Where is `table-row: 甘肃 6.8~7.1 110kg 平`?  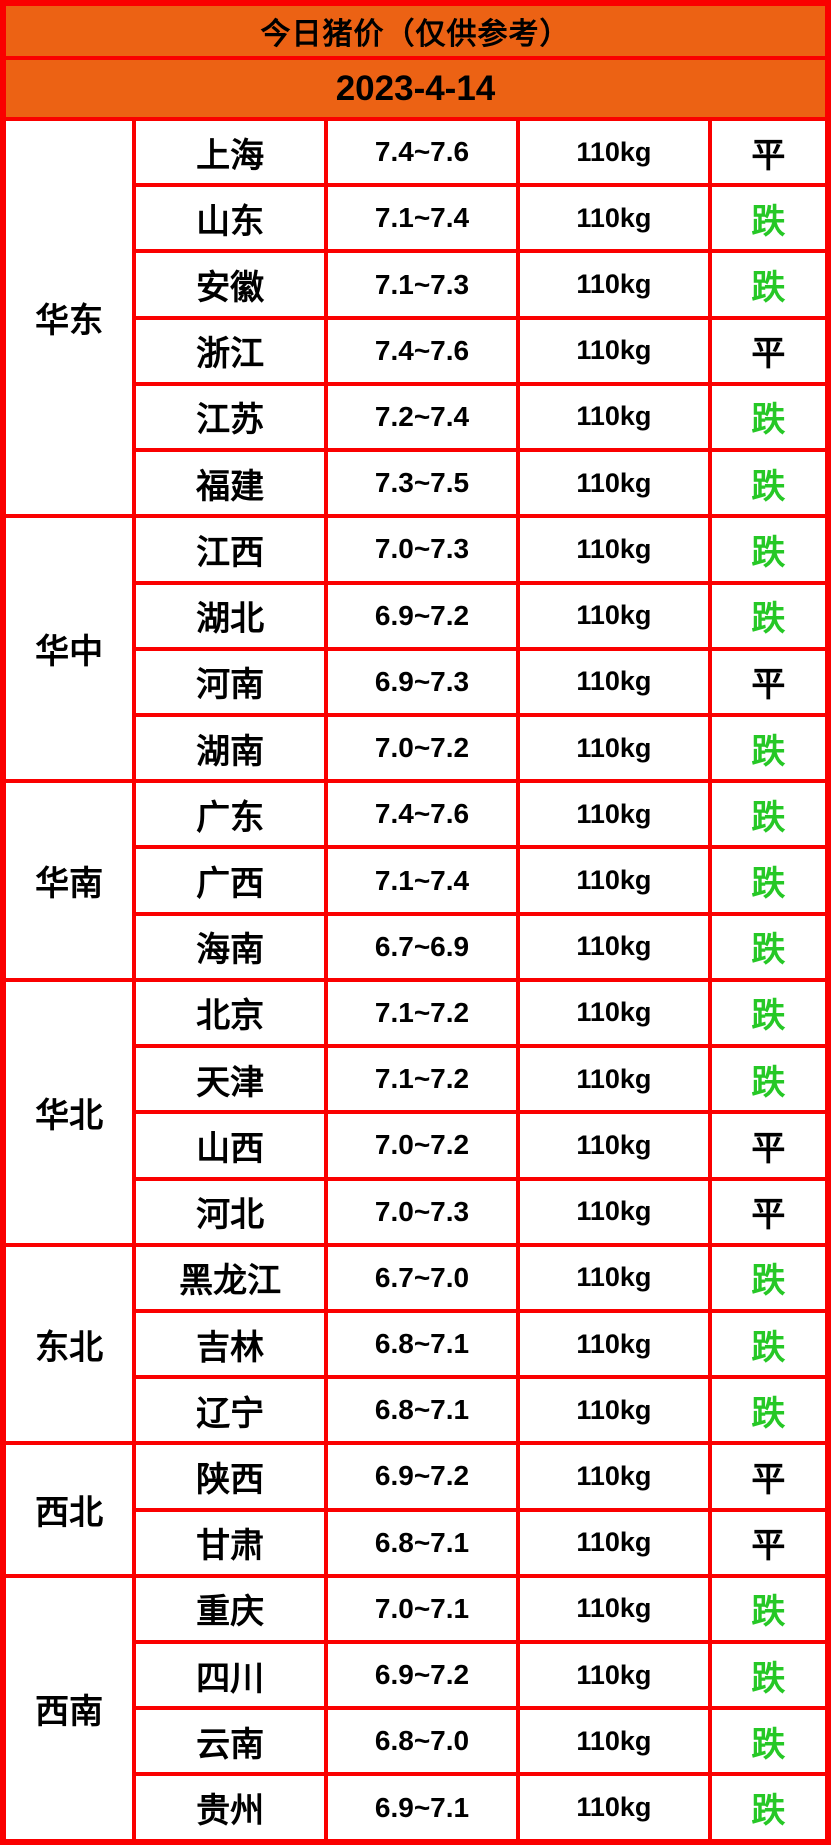 table-row: 甘肃 6.8~7.1 110kg 平 is located at coordinates (417, 1542).